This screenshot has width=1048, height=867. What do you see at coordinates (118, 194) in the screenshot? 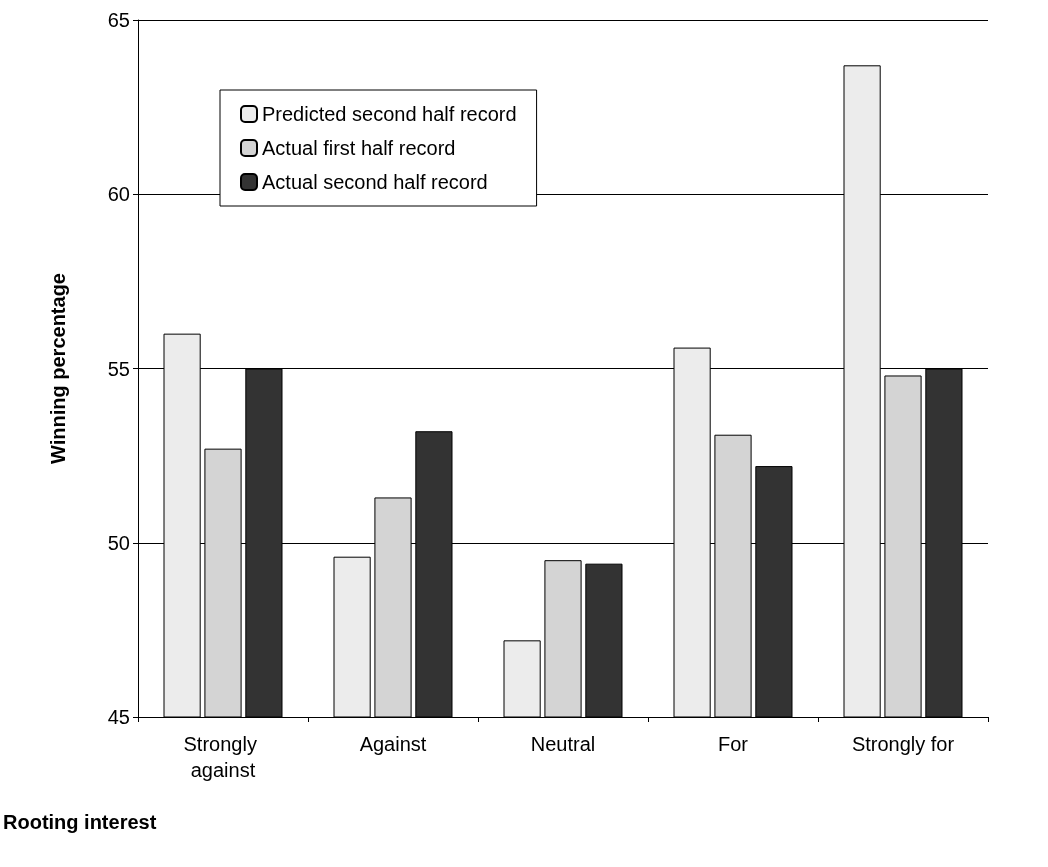
I see `y-tick-label: 60` at bounding box center [118, 194].